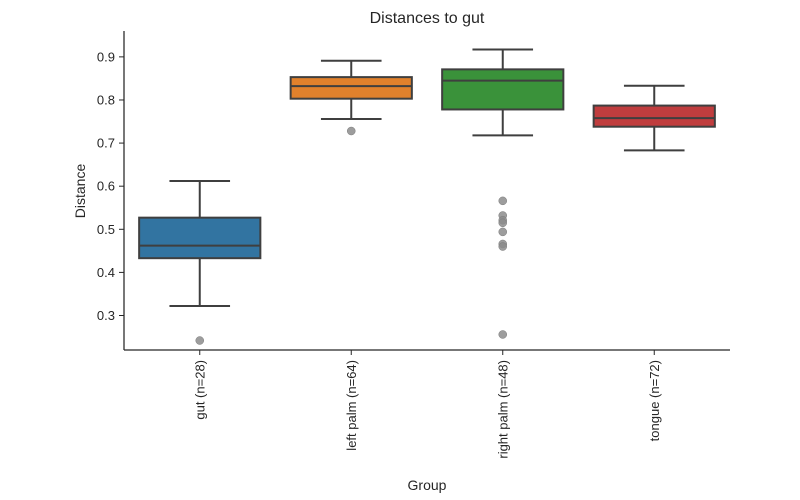 The width and height of the screenshot is (800, 500). I want to click on y-tick-label: 0.4, so click(106, 272).